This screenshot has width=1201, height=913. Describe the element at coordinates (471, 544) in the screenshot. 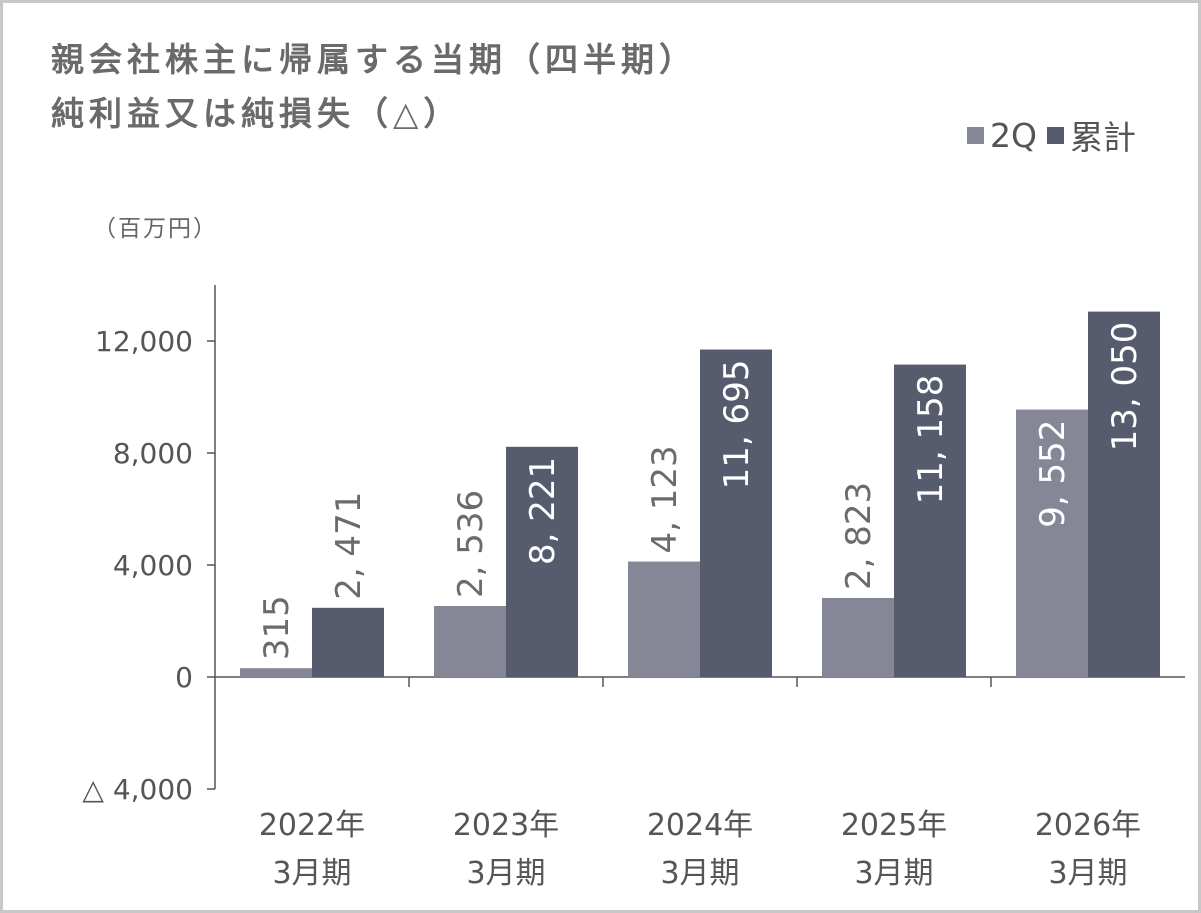

I see `data-label: 2, 536` at that location.